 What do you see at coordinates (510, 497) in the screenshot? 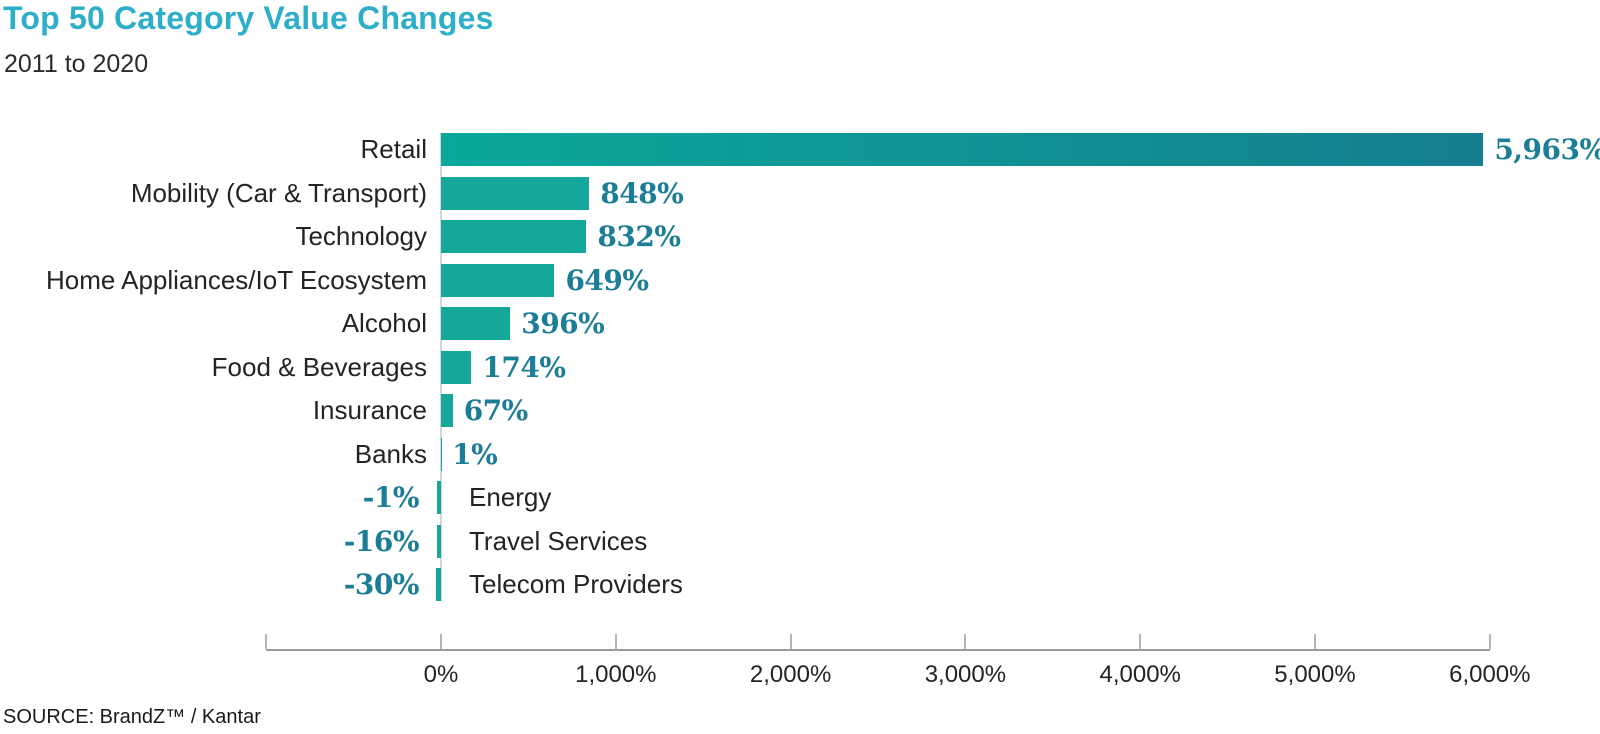
I see `category-label: Energy` at bounding box center [510, 497].